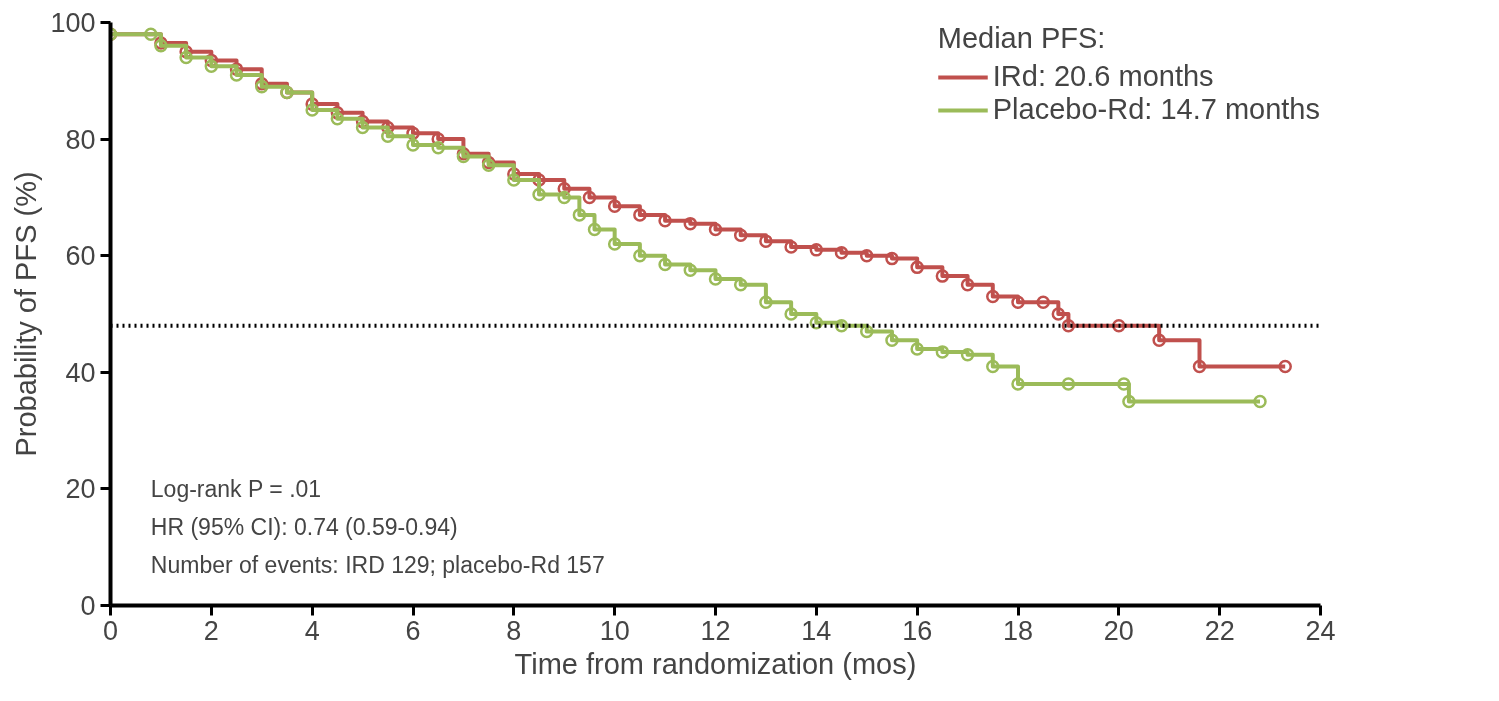  I want to click on y-tick-label: 80, so click(80, 139).